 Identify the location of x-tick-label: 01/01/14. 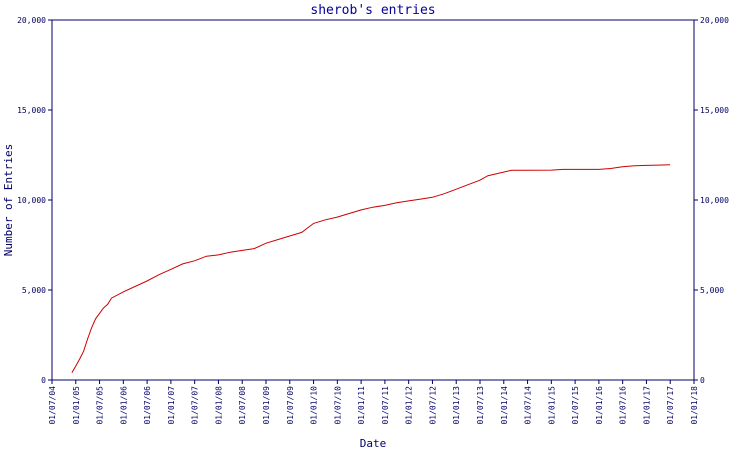
(504, 405).